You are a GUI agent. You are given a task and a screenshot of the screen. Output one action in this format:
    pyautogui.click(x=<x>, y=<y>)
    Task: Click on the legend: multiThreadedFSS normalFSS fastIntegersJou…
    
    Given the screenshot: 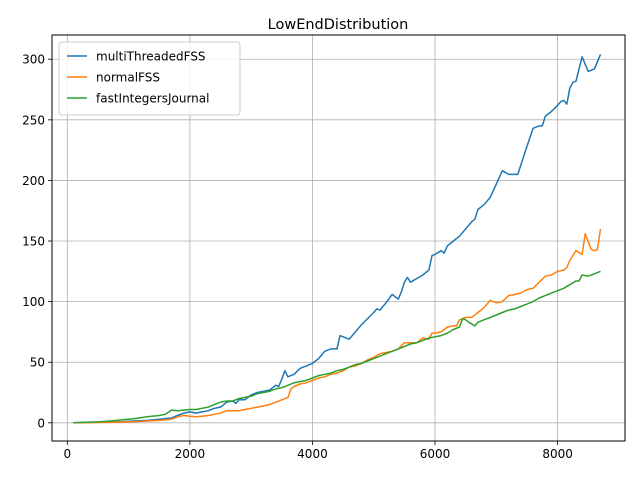 What is the action you would take?
    pyautogui.click(x=149, y=78)
    